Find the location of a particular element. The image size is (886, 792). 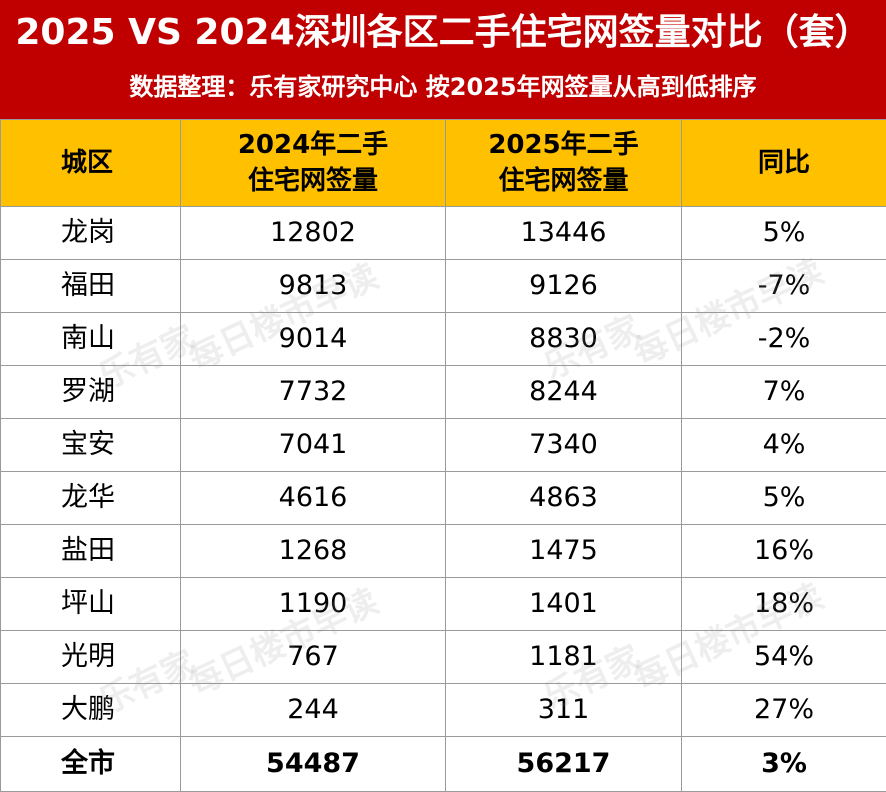

total-2025-cell: 56217 is located at coordinates (564, 764).